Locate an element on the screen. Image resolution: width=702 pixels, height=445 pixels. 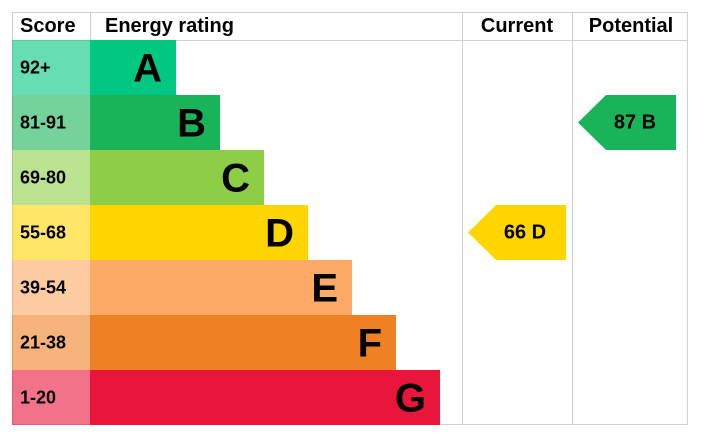
potential-band: B is located at coordinates (649, 123).